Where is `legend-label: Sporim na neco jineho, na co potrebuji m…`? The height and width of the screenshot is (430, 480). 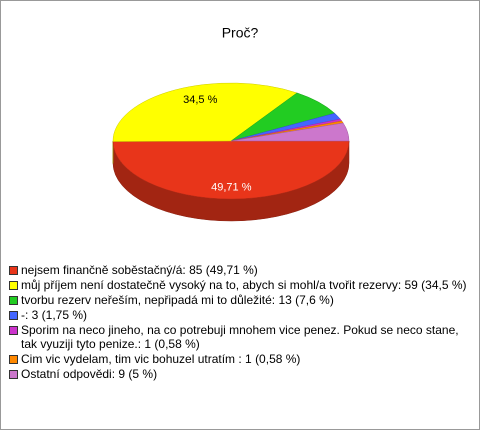
legend-label: Sporim na neco jineho, na co potrebuji m… is located at coordinates (240, 337).